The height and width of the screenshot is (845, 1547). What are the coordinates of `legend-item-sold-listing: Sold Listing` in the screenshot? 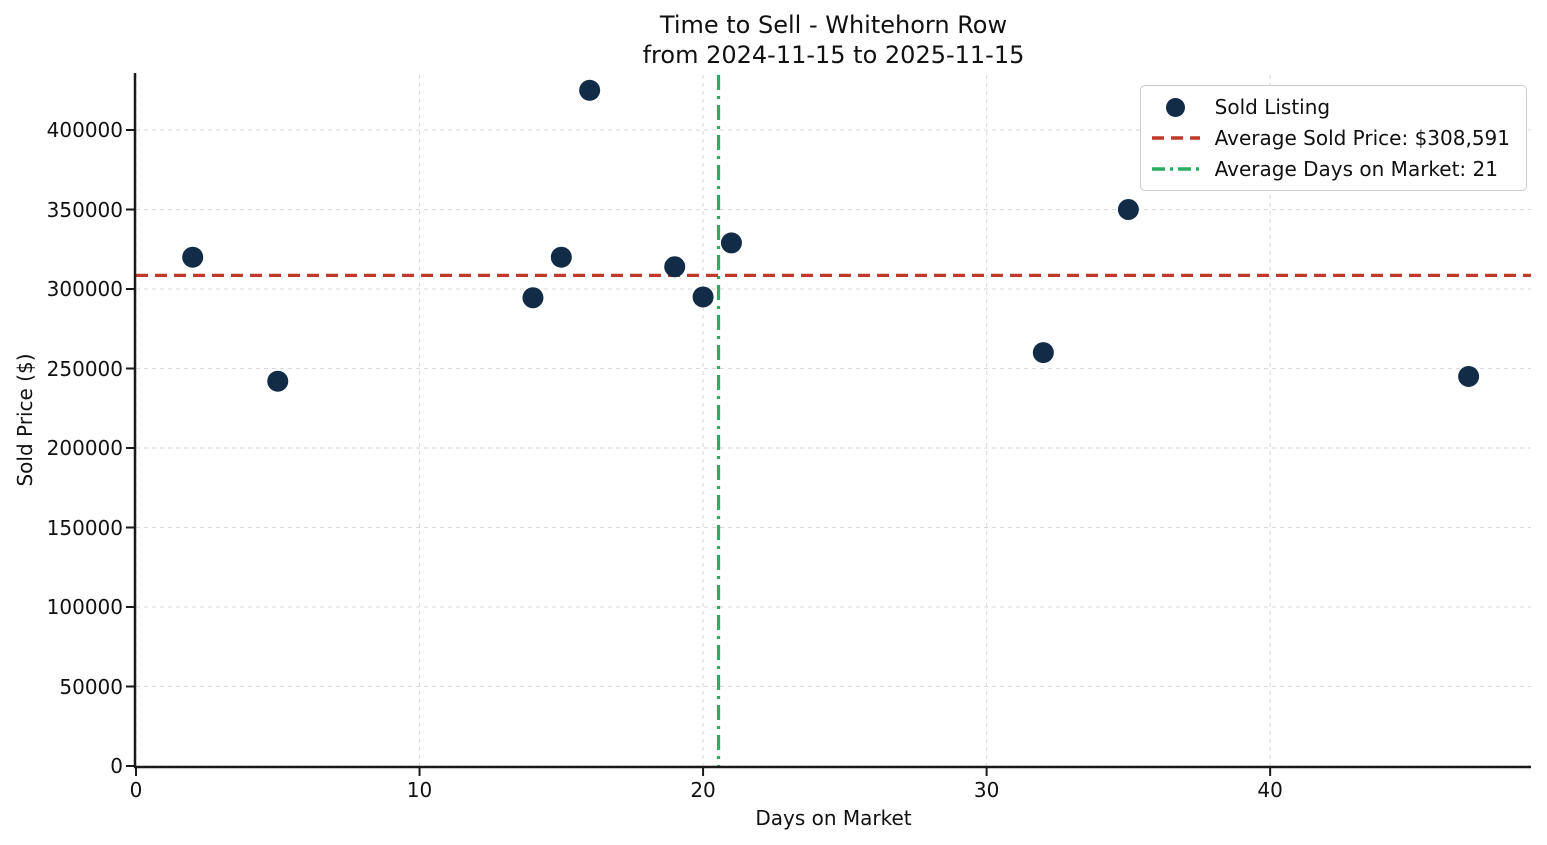 It's located at (1330, 107).